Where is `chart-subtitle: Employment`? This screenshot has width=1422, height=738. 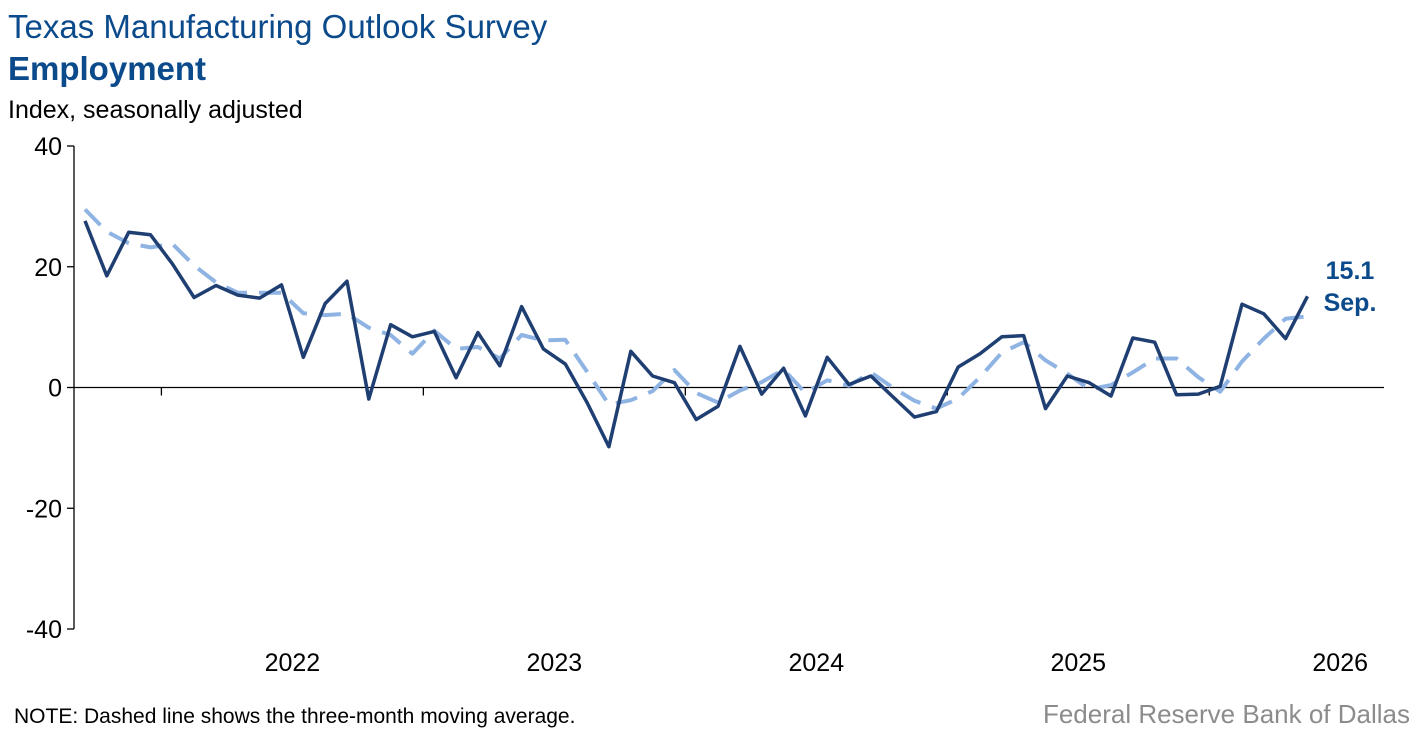 chart-subtitle: Employment is located at coordinates (107, 68).